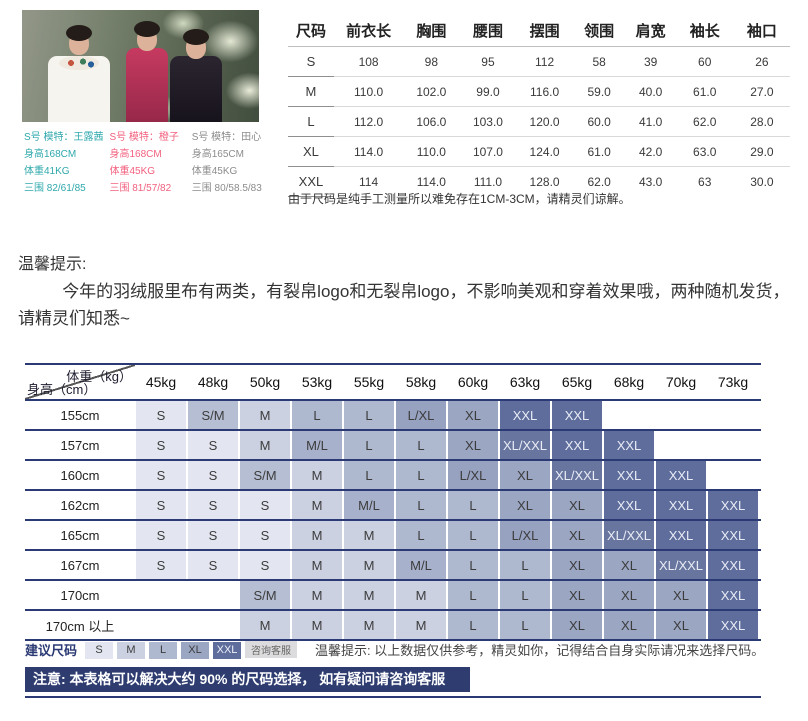  Describe the element at coordinates (140, 188) in the screenshot. I see `model-info-line: 三围 81/57/82` at that location.